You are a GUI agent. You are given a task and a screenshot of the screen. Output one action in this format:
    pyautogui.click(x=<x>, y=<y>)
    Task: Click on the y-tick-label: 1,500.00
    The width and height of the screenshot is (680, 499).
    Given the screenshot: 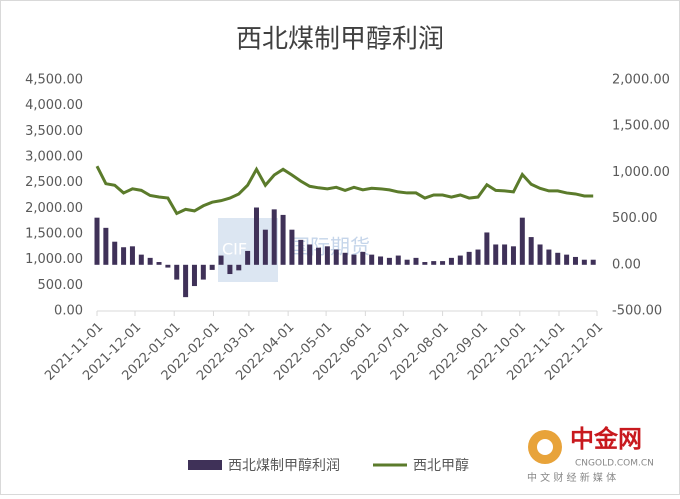 What is the action you would take?
    pyautogui.click(x=54, y=234)
    